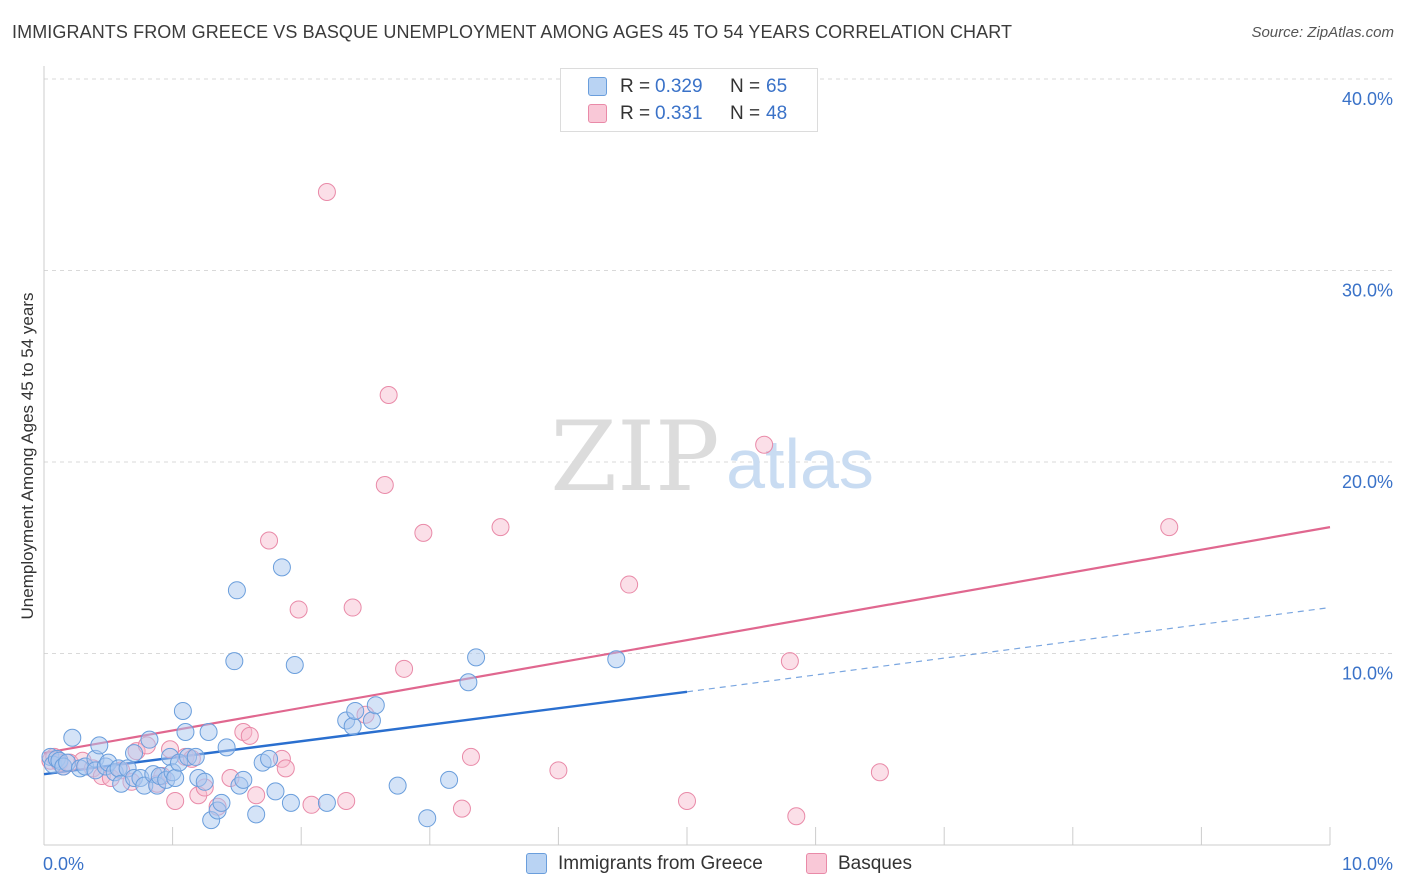 The width and height of the screenshot is (1406, 892). I want to click on x-tick-label: 0.0%, so click(63, 864).